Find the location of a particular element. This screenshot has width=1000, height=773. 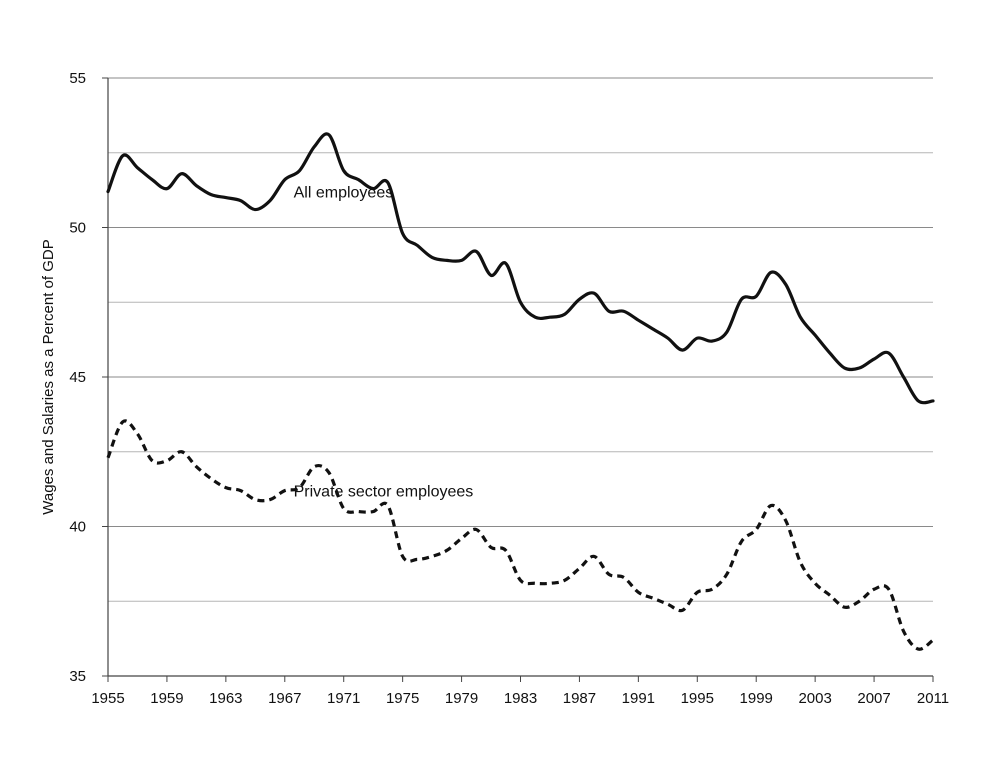

series-label-all-employees: All employees is located at coordinates (344, 193).